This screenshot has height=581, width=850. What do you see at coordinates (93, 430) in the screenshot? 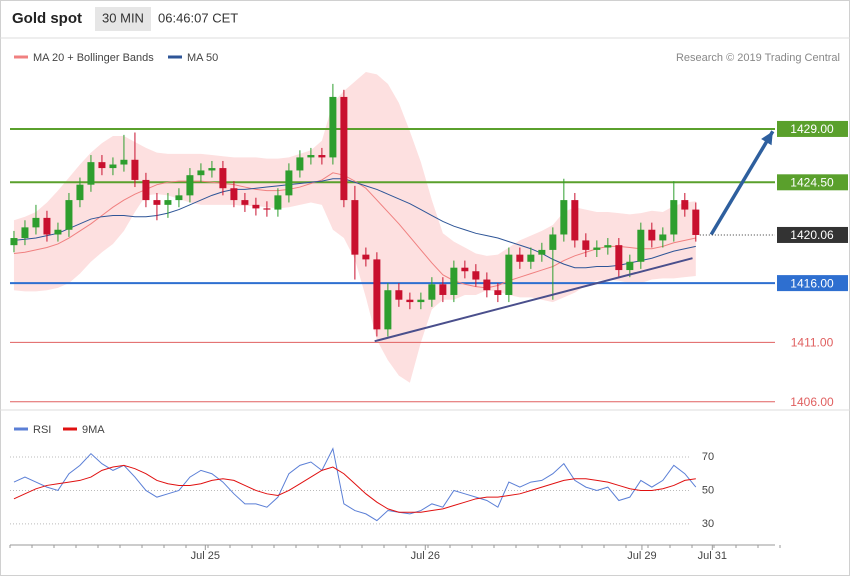
I see `legend-label: 9MA` at bounding box center [93, 430].